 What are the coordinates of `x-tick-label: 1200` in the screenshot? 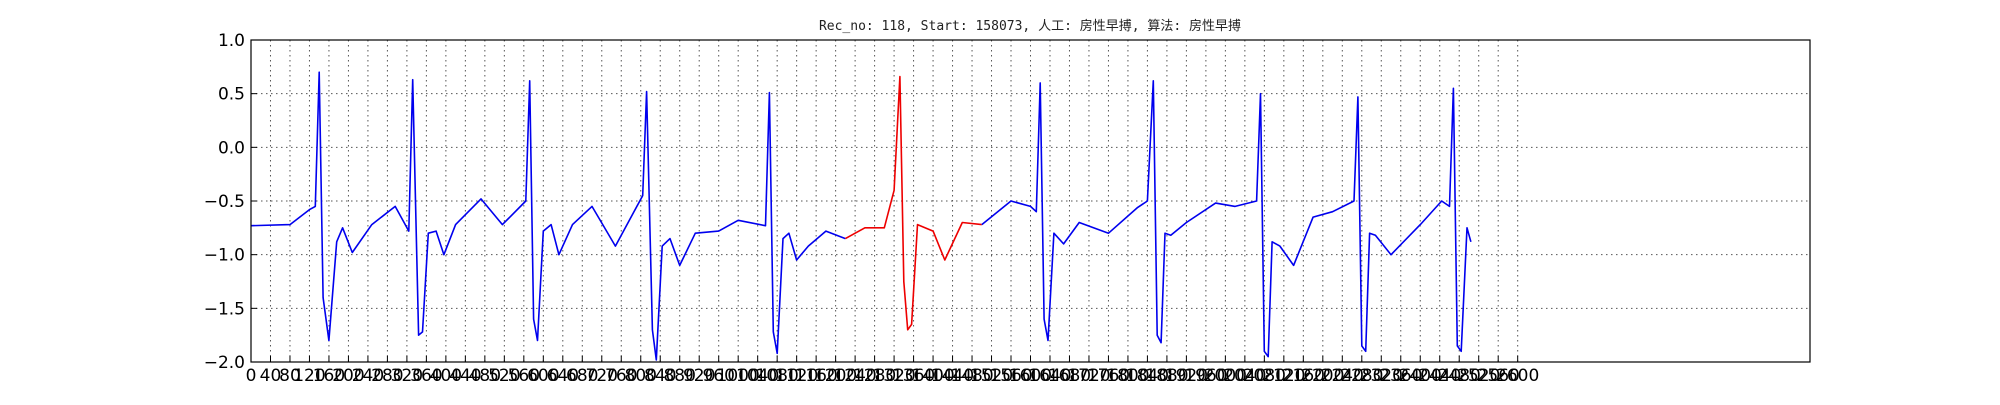 It's located at (835, 376).